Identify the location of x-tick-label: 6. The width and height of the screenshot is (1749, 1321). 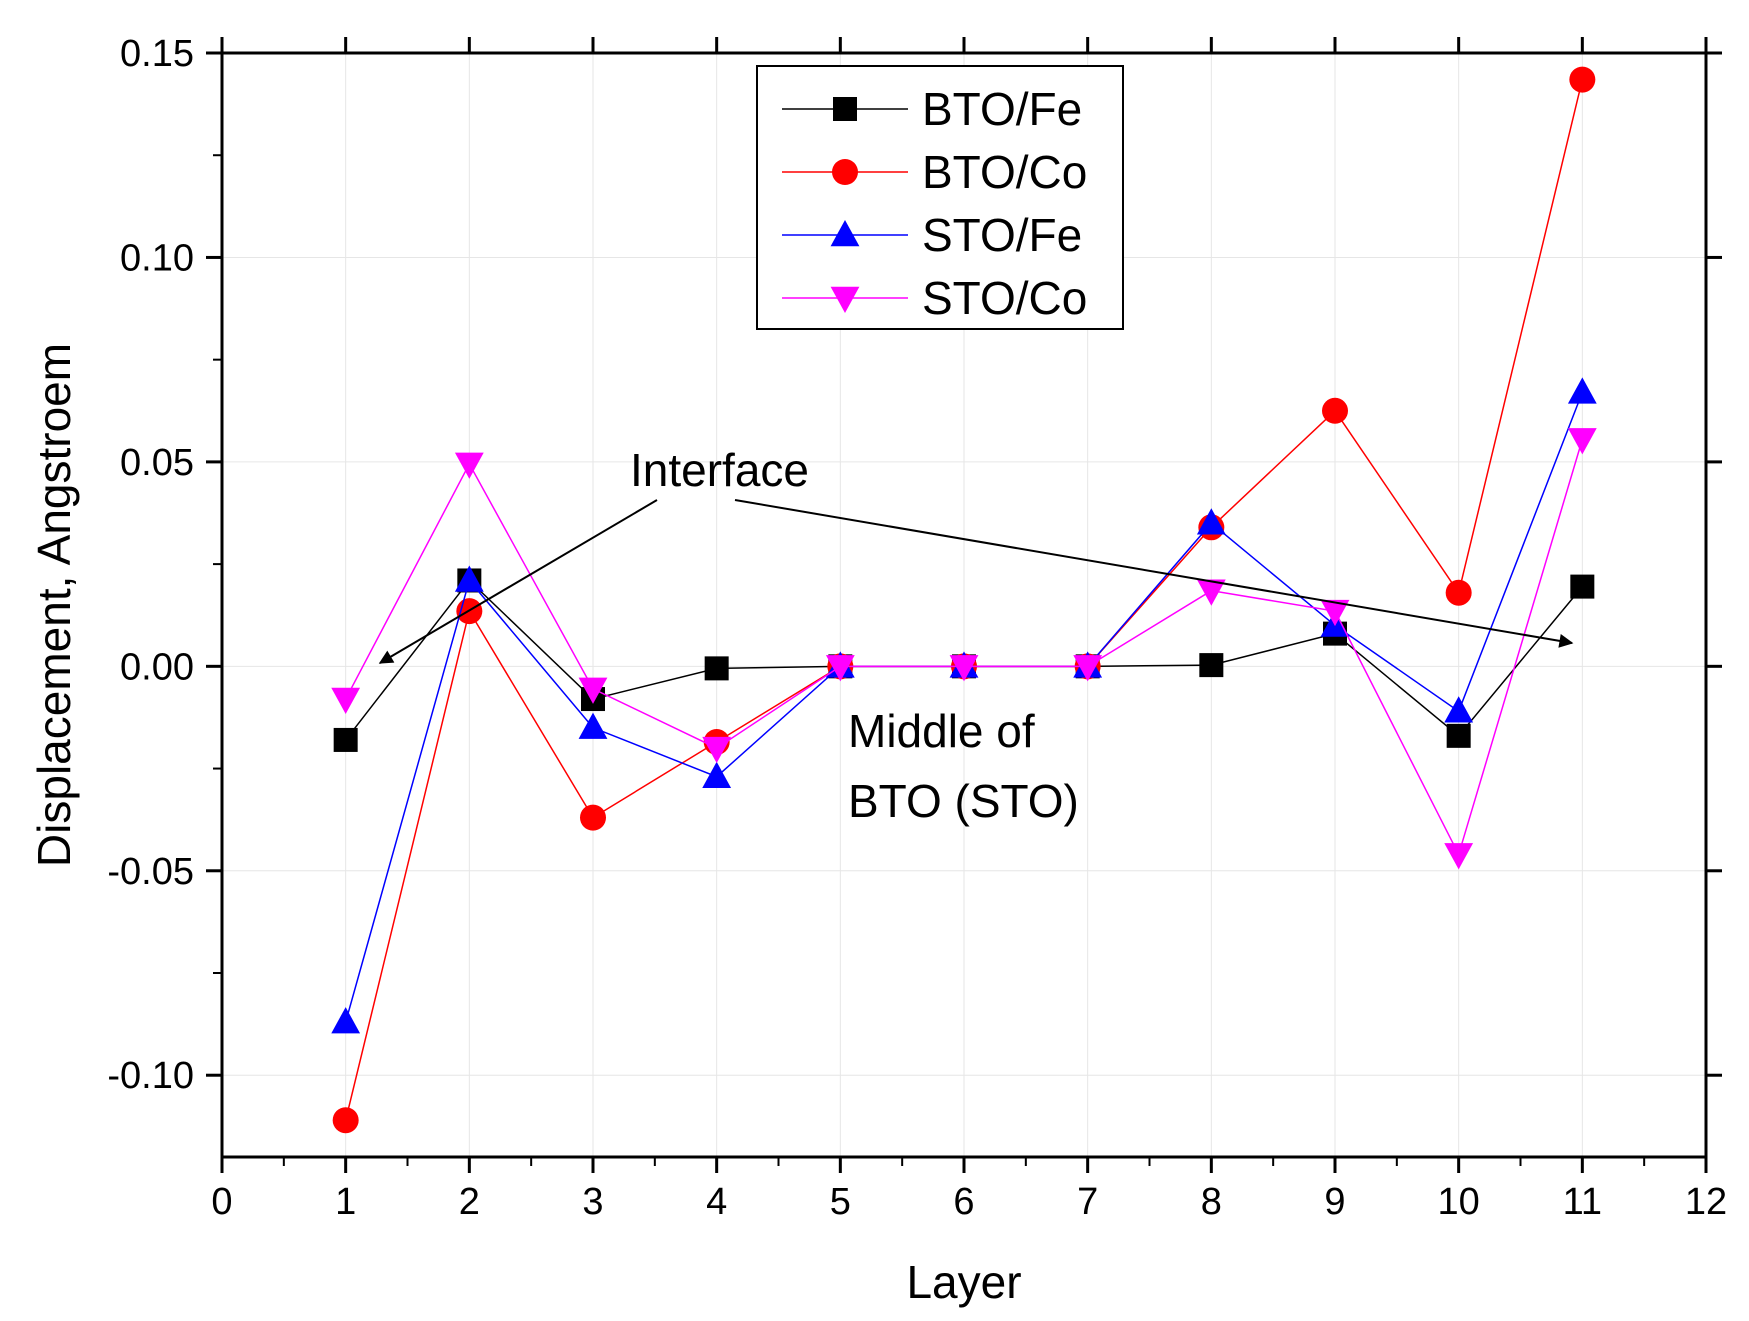
(963, 1202).